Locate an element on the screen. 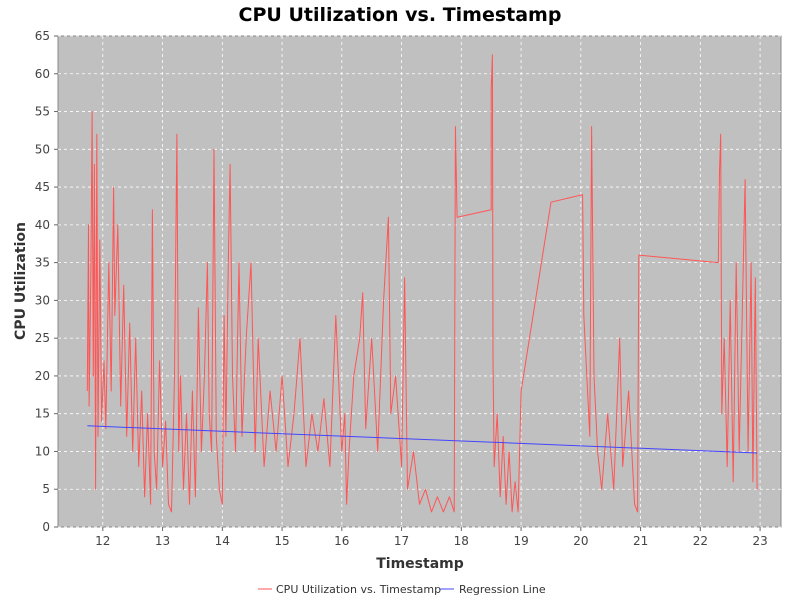 The image size is (800, 600). y-tick-label: 40 is located at coordinates (42, 225).